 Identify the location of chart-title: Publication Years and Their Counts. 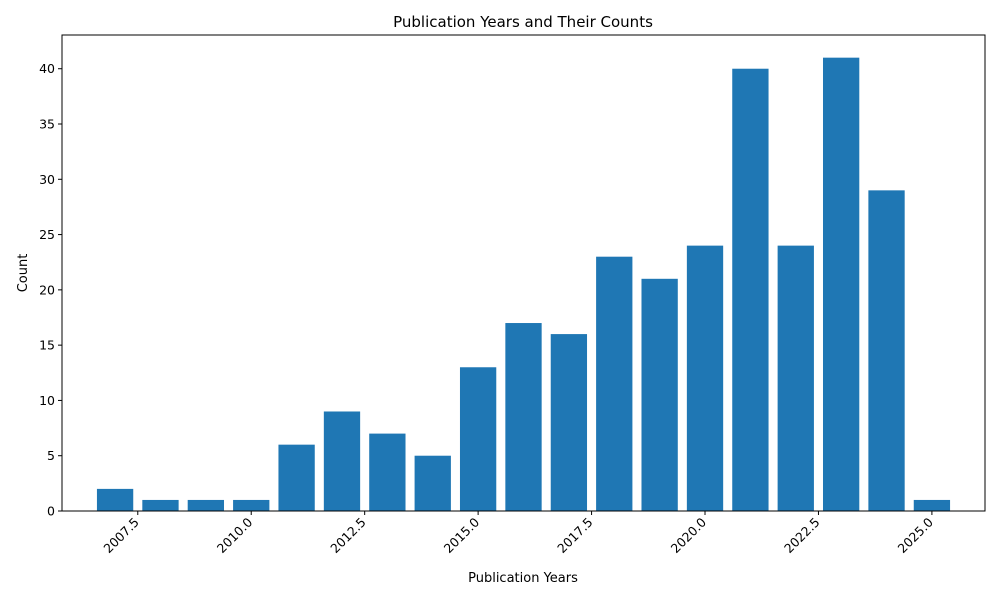
(523, 22).